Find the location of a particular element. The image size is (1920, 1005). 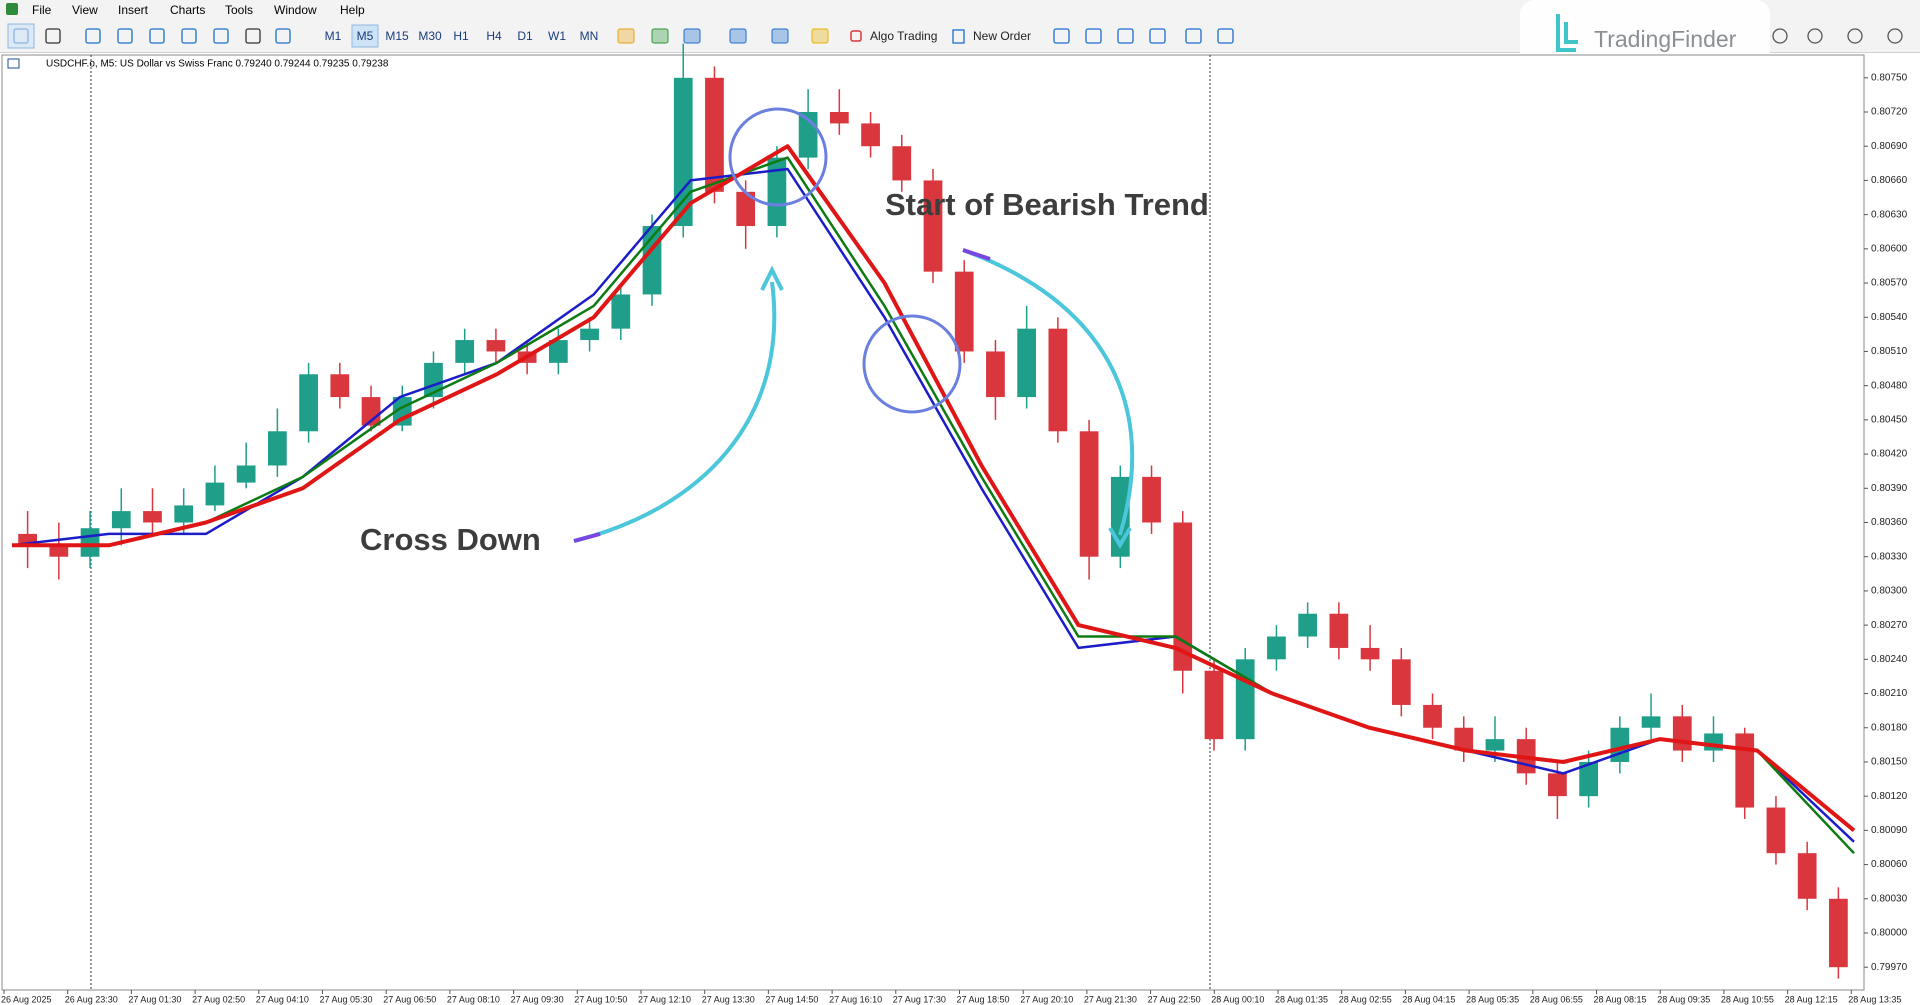

menu-item: Window is located at coordinates (295, 10).